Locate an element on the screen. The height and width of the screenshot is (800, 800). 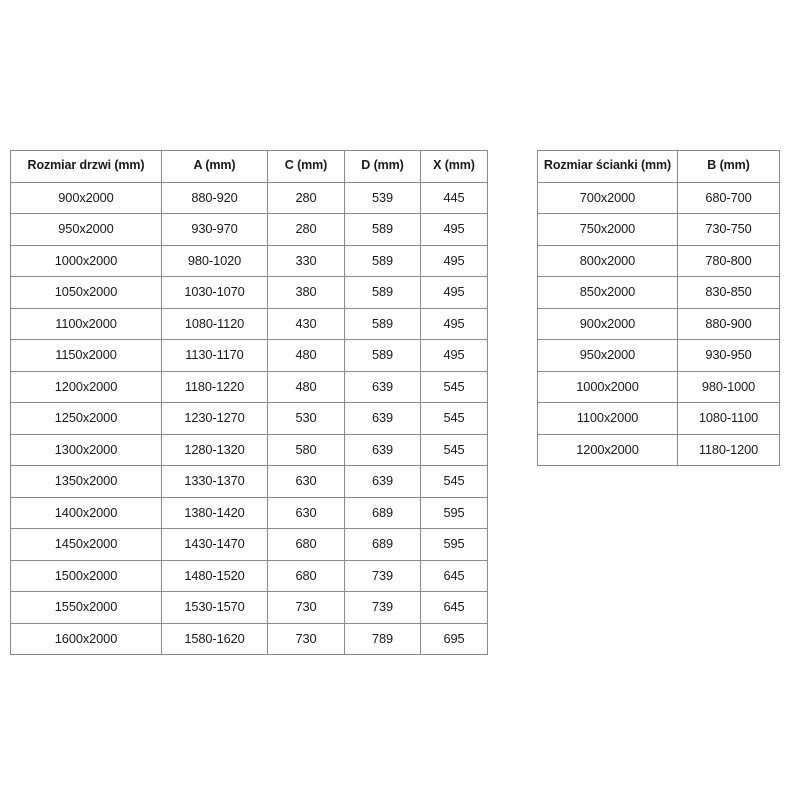
cell-a: 1230-1270 is located at coordinates (214, 418).